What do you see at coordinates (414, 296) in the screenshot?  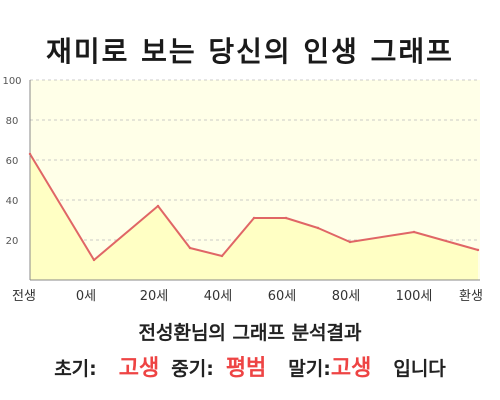 I see `x-tick-label: 100세` at bounding box center [414, 296].